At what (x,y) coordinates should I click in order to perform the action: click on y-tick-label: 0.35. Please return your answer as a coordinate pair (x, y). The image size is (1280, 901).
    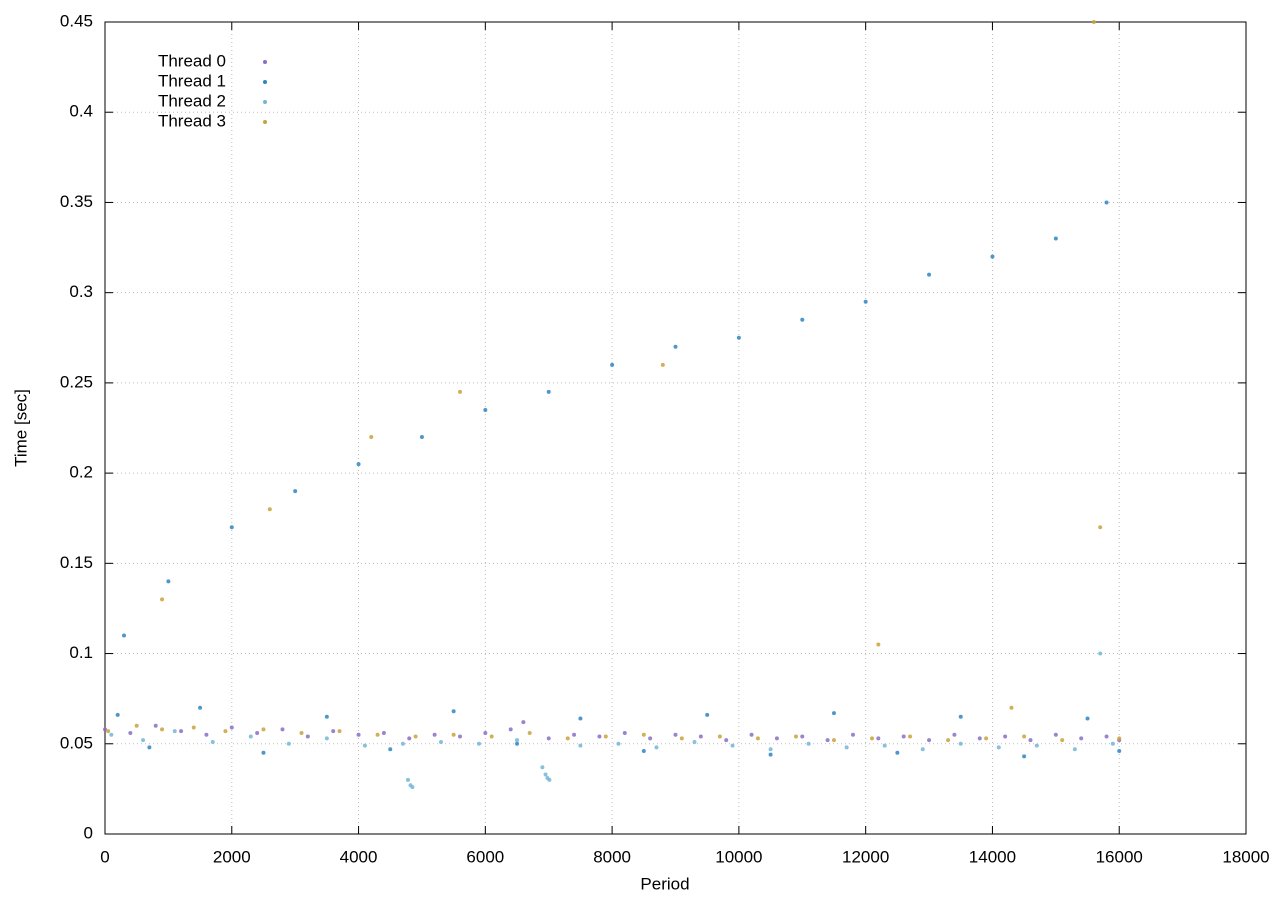
    Looking at the image, I should click on (76, 201).